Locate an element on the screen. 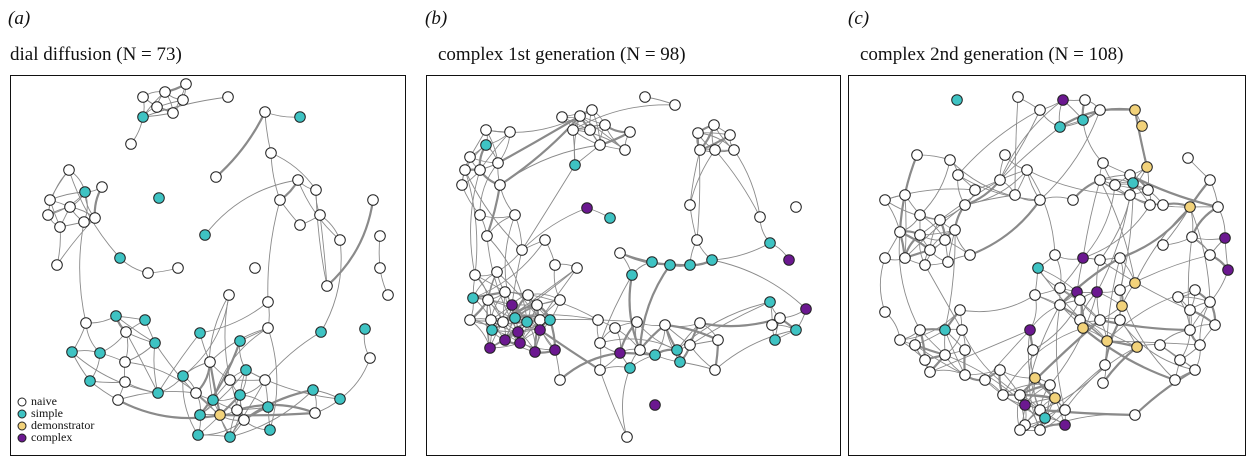 This screenshot has width=1255, height=466. panel-title: complex 1st generation (N = 98) is located at coordinates (562, 54).